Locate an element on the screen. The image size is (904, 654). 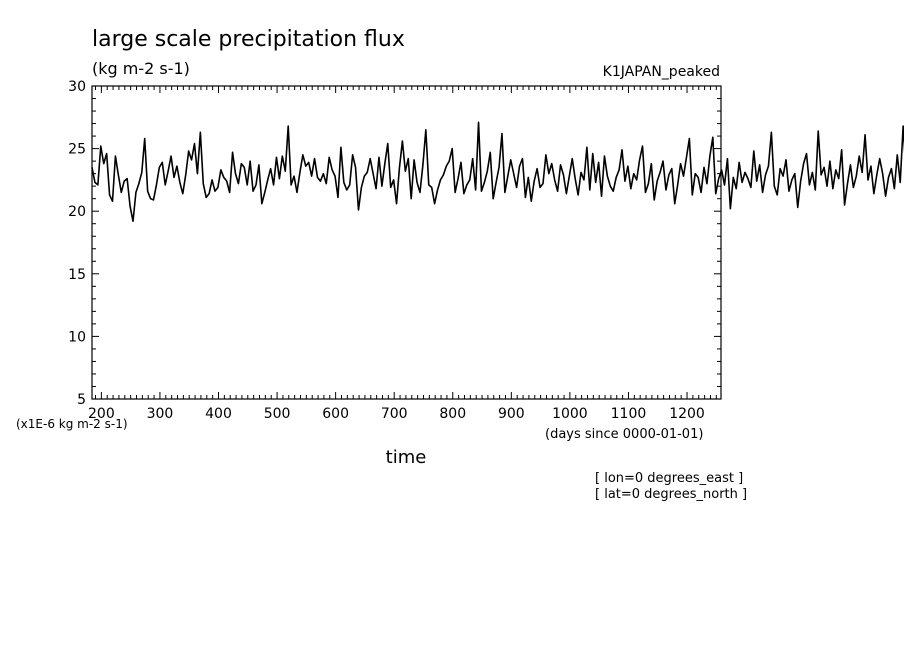
x-tick-label: 800 is located at coordinates (452, 414).